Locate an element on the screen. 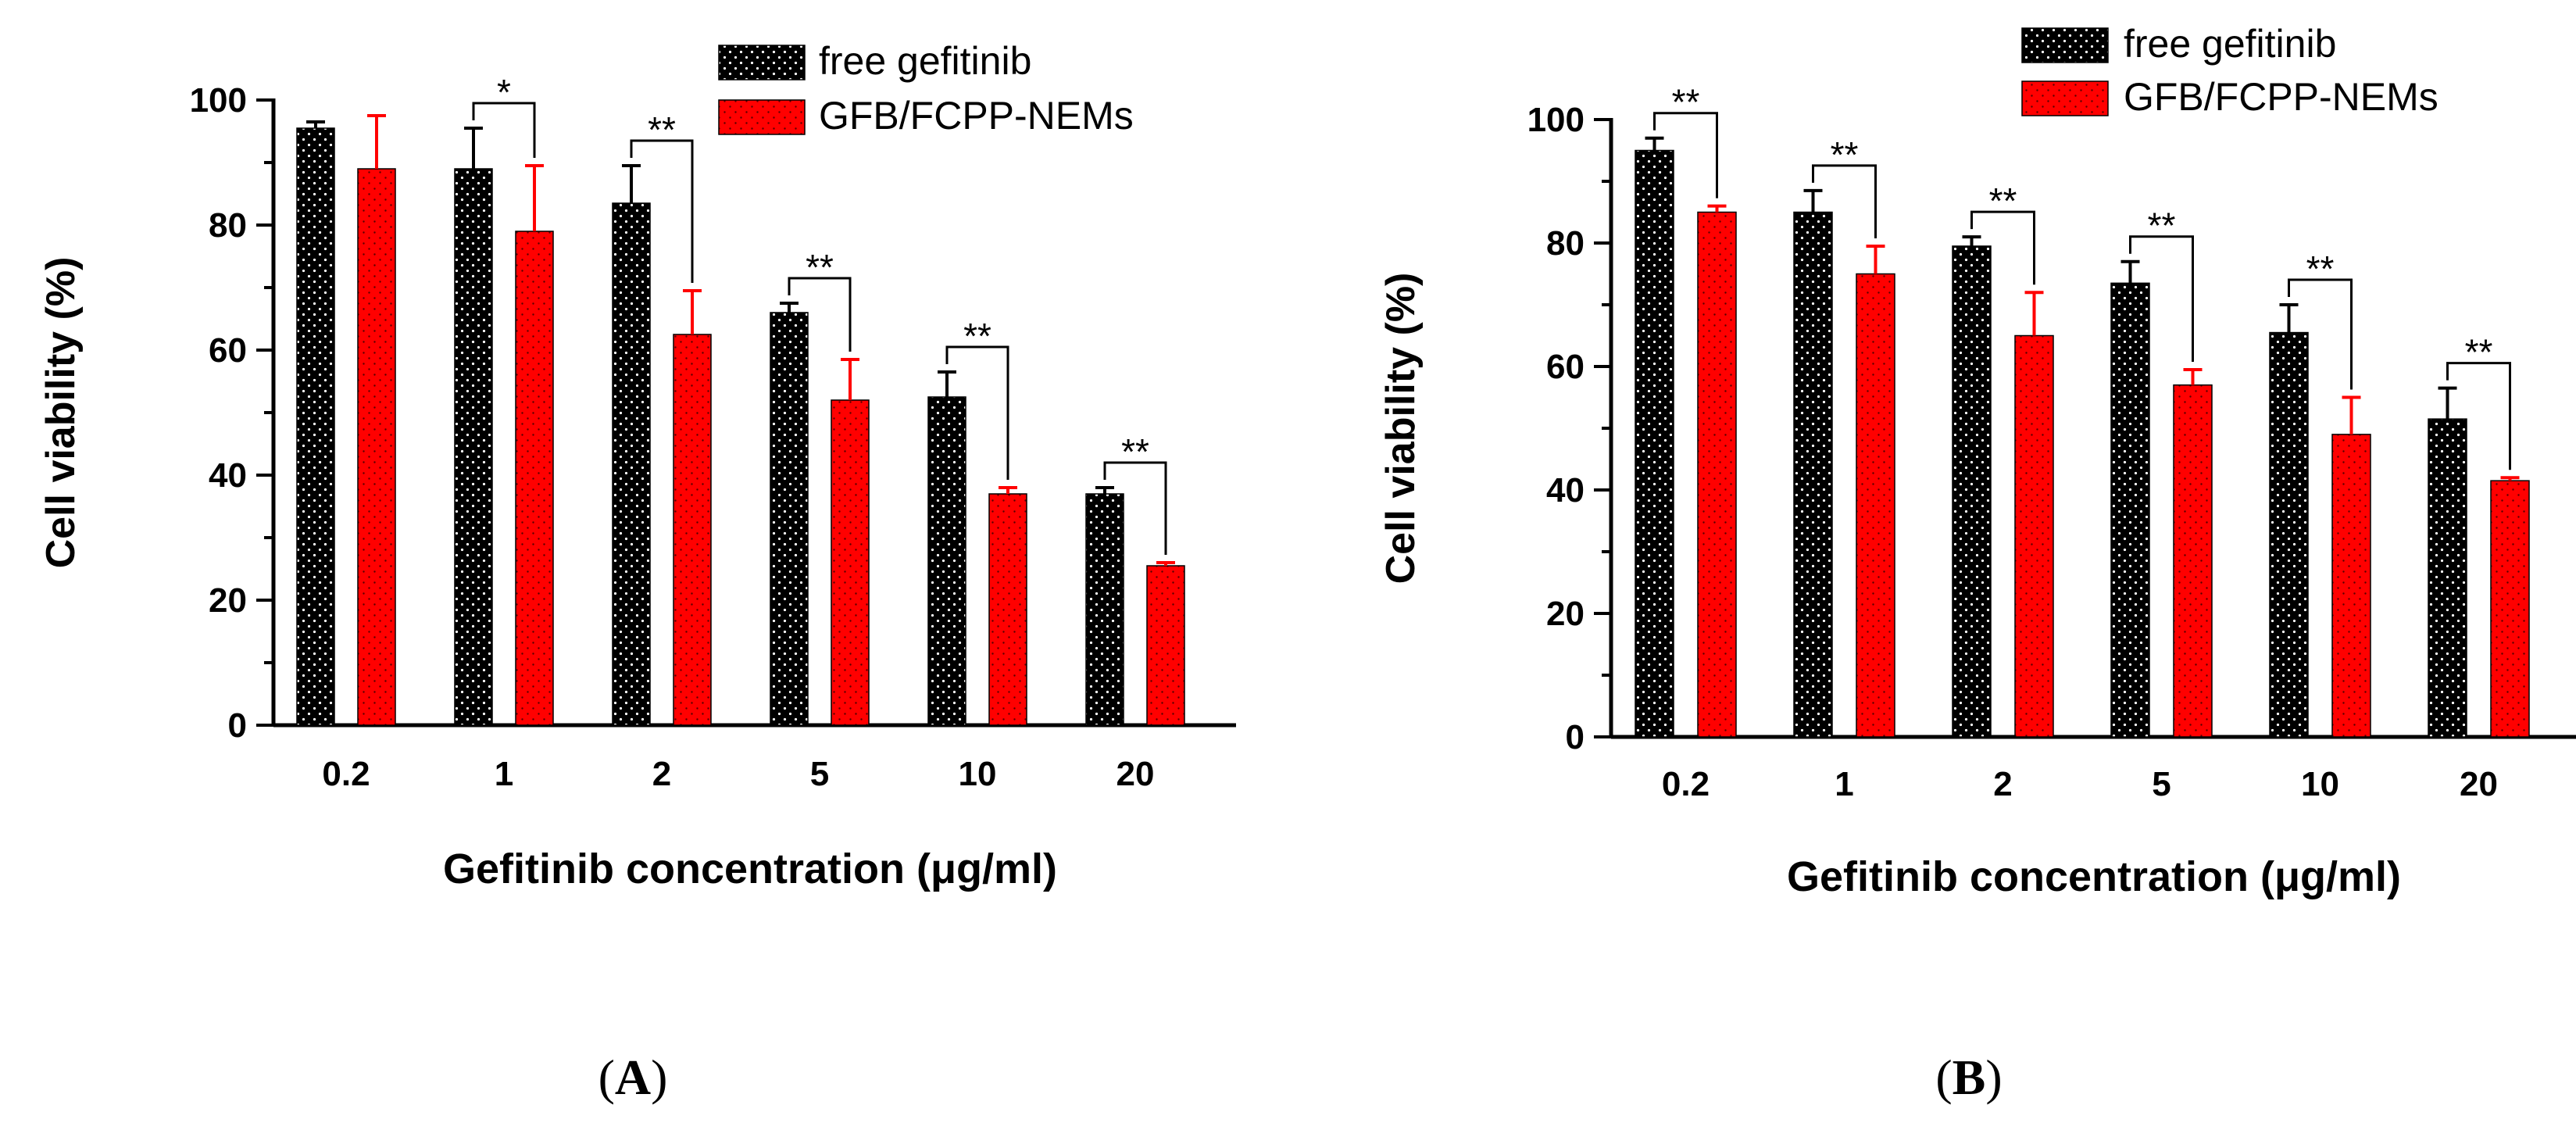 This screenshot has height=1137, width=2576. panel-label: (B) is located at coordinates (1969, 1077).